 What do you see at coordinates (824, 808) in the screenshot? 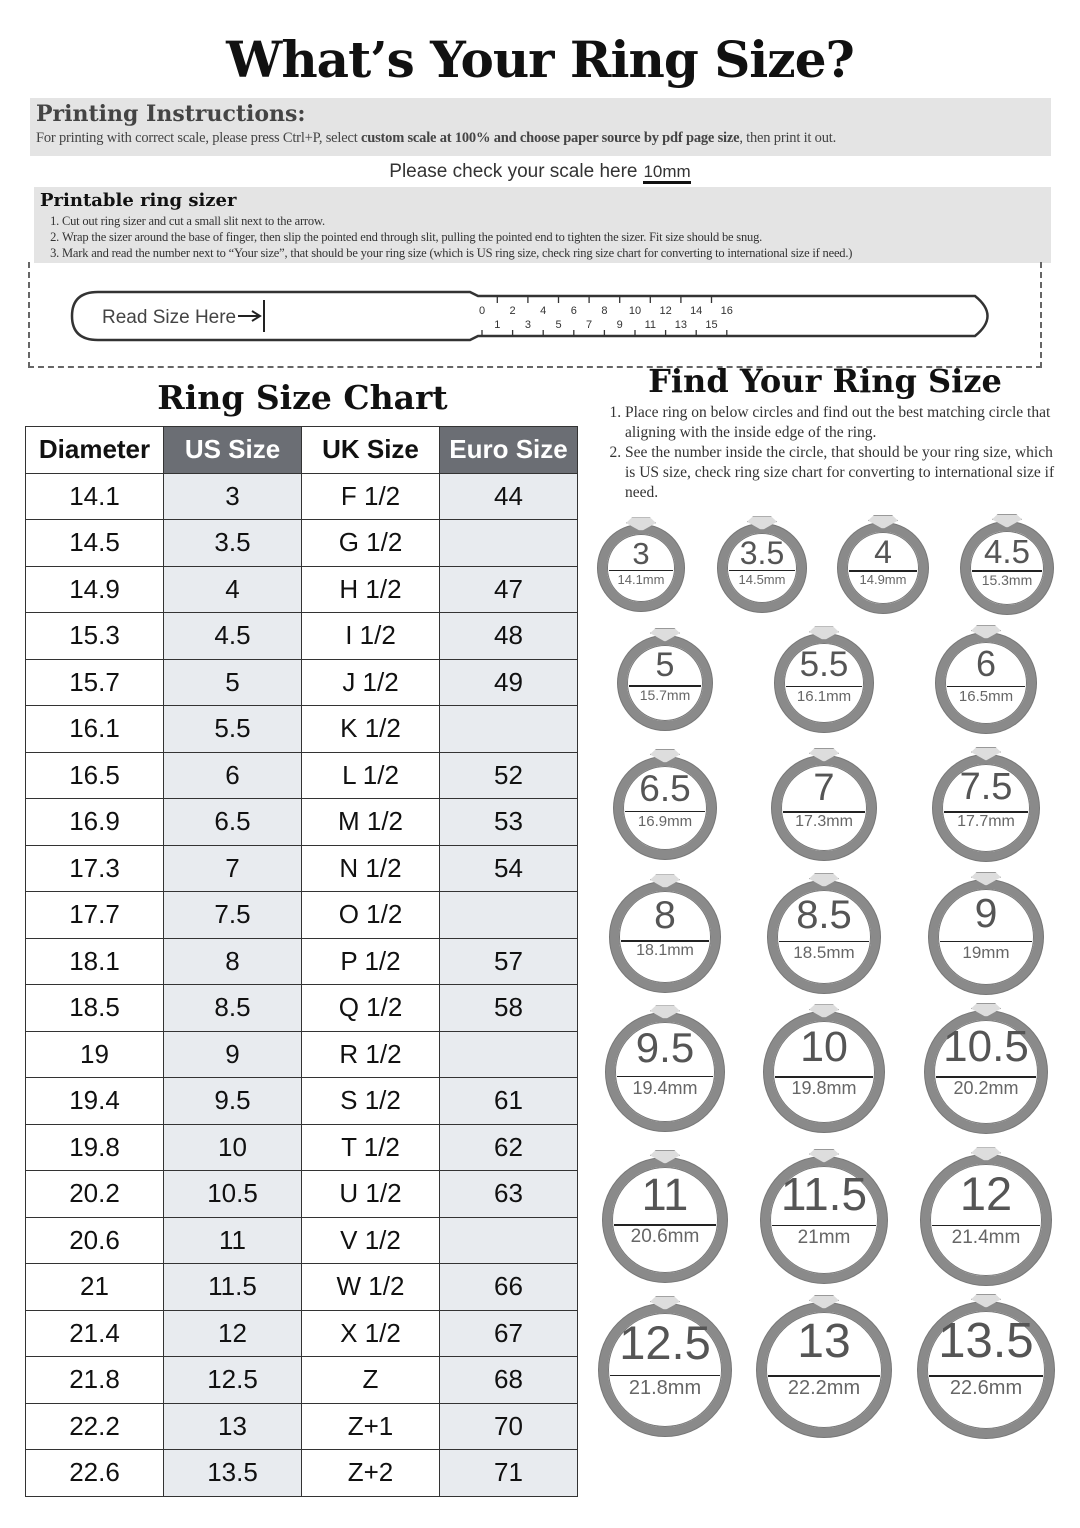
I see `ring-circle: 7 17.3mm` at bounding box center [824, 808].